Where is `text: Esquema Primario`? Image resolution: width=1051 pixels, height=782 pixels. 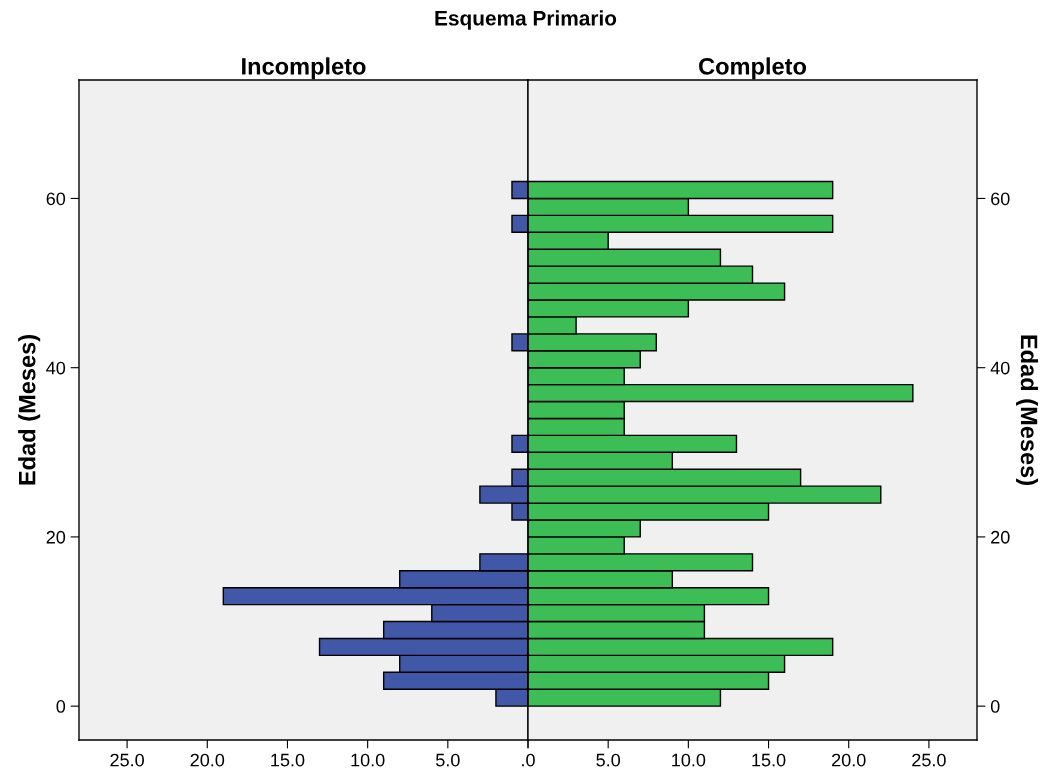 text: Esquema Primario is located at coordinates (526, 20).